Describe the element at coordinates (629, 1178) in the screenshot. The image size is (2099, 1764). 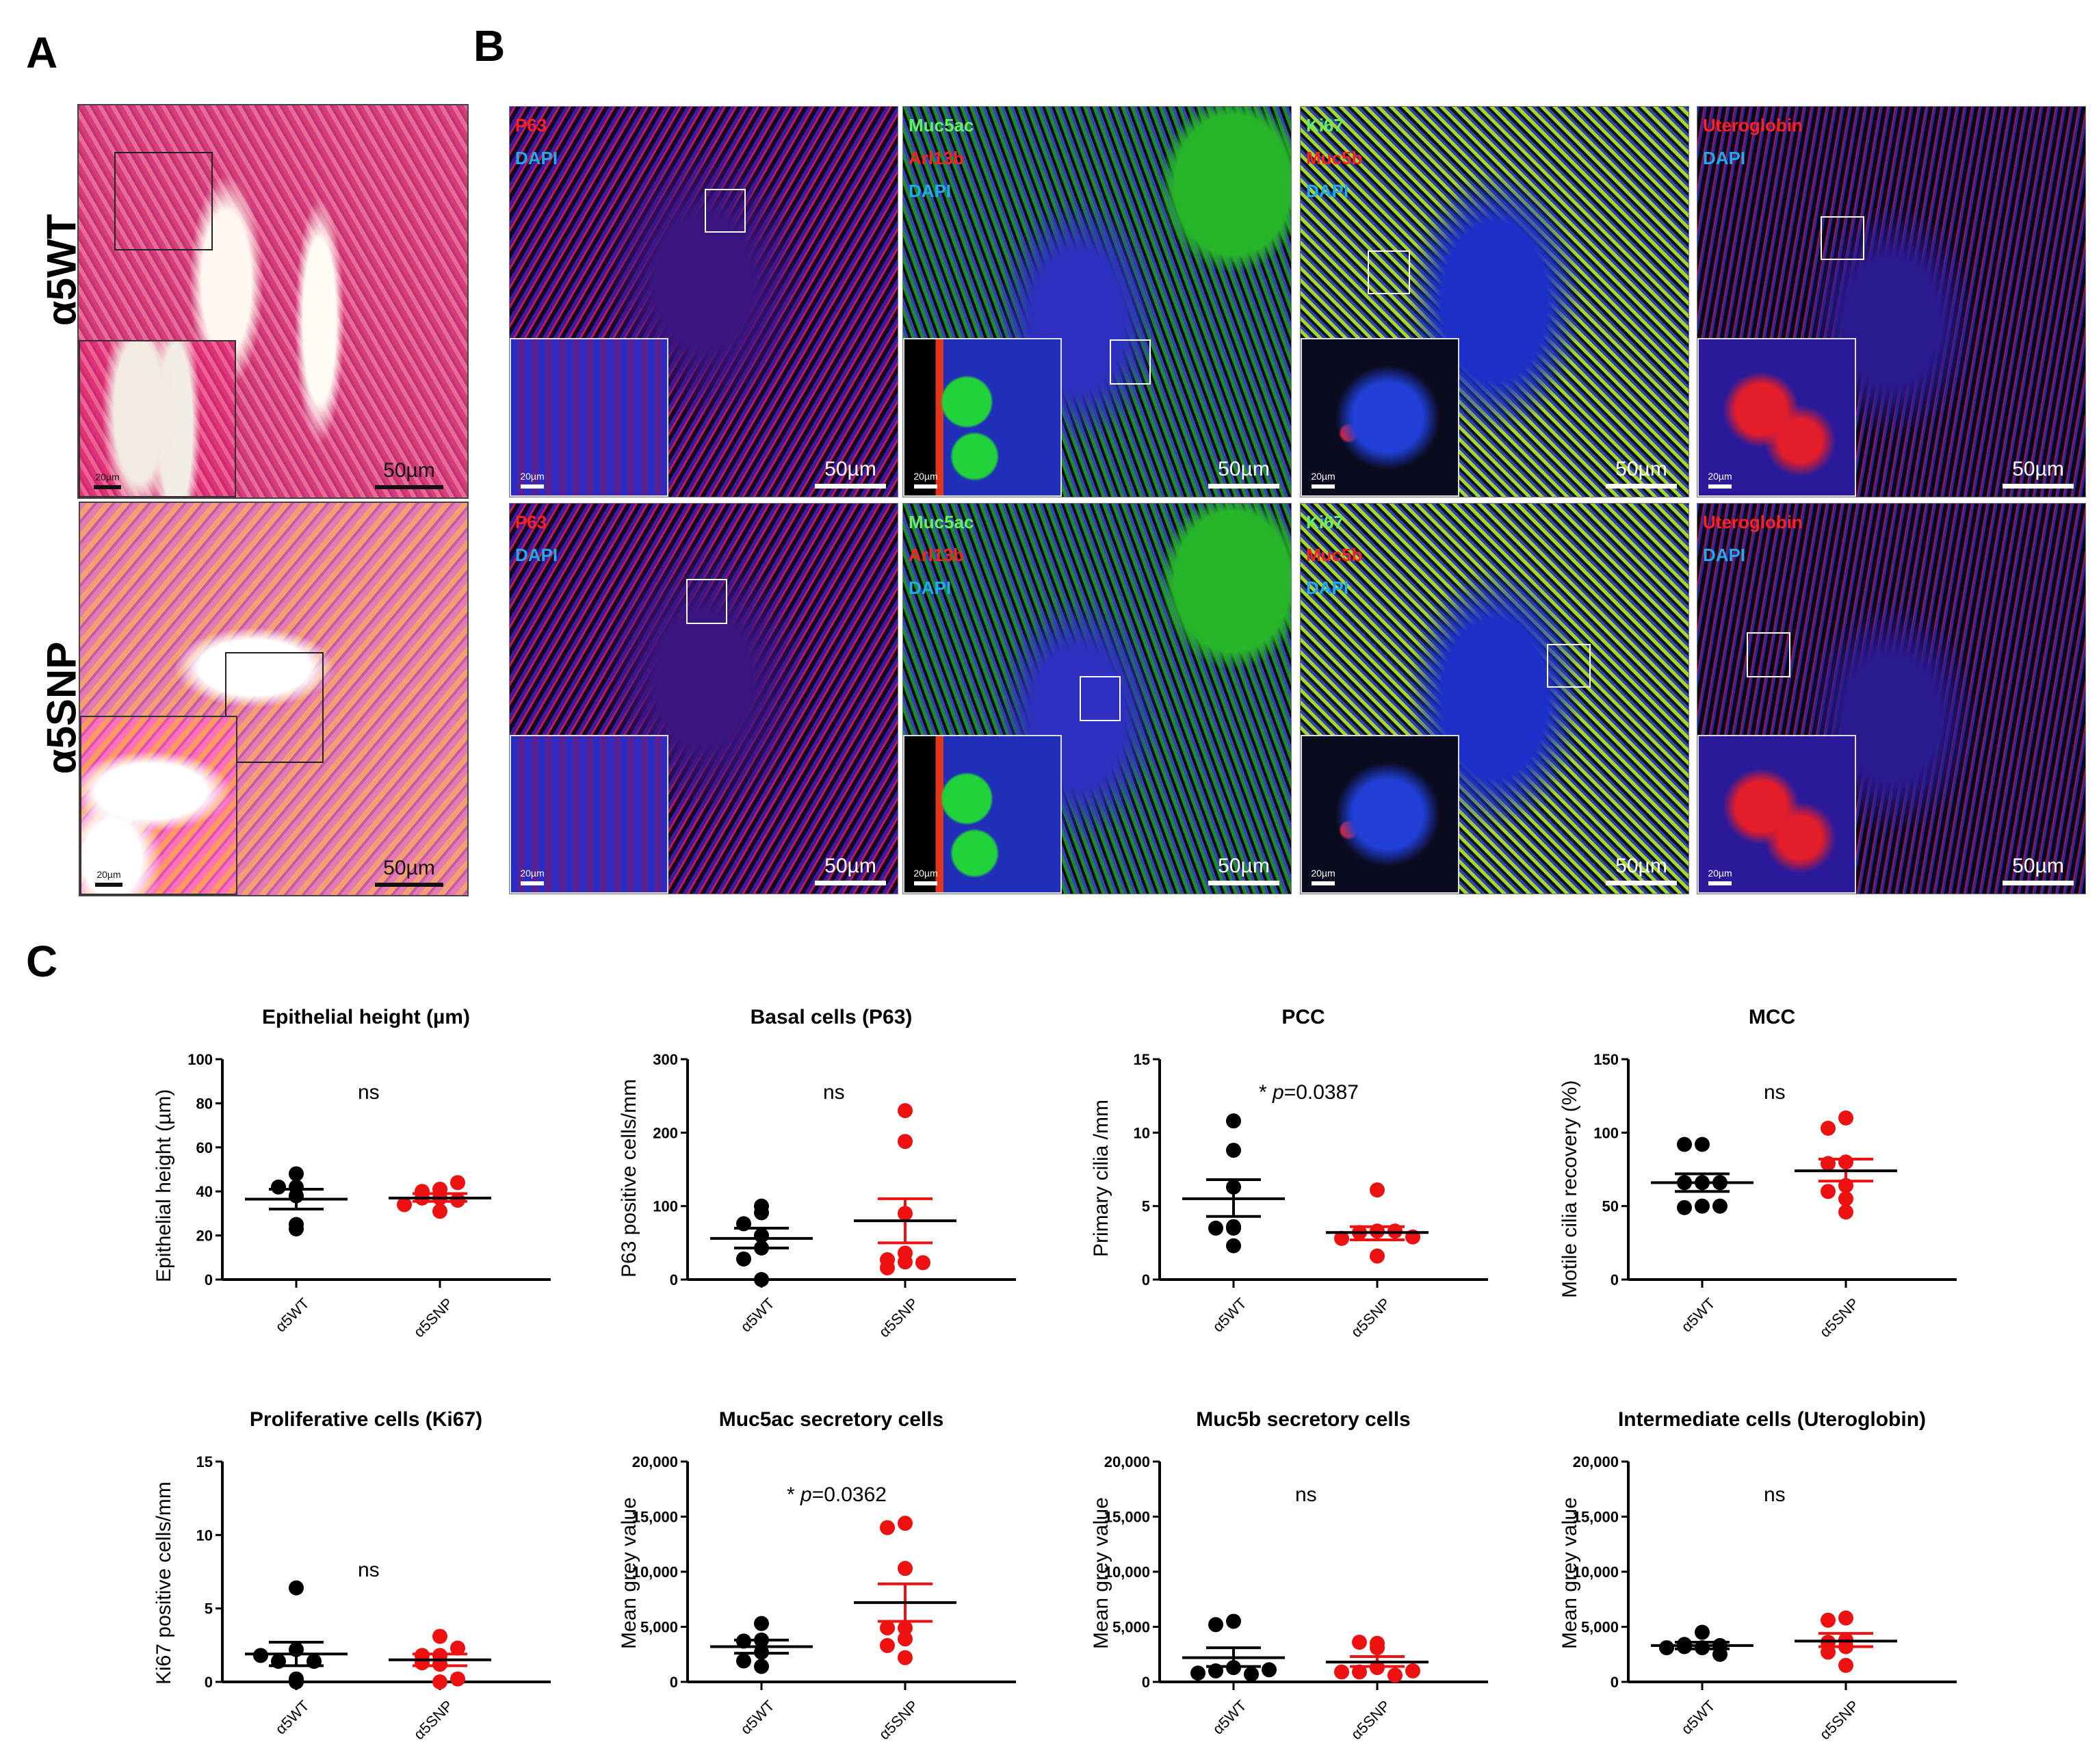
I see `y-axis-label: P63 positive cells/mm` at that location.